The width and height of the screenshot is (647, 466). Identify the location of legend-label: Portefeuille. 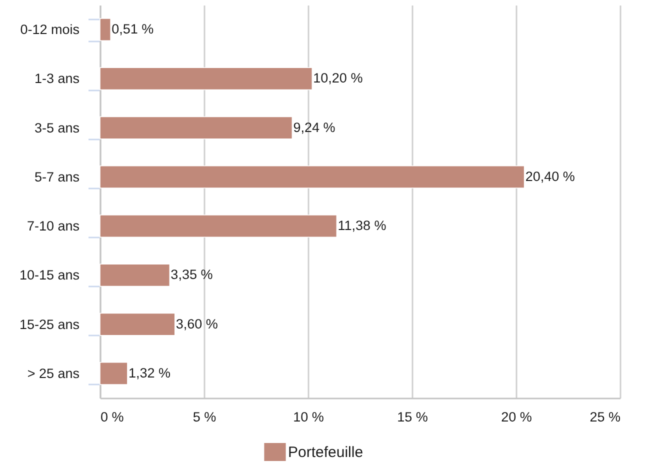
(326, 452).